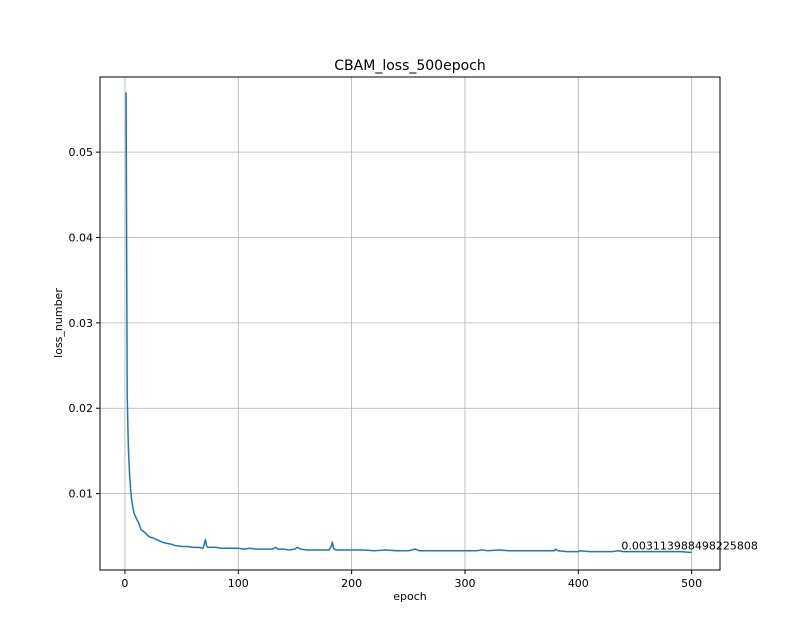 Image resolution: width=800 pixels, height=640 pixels. What do you see at coordinates (58, 323) in the screenshot?
I see `y-axis-label: loss_number` at bounding box center [58, 323].